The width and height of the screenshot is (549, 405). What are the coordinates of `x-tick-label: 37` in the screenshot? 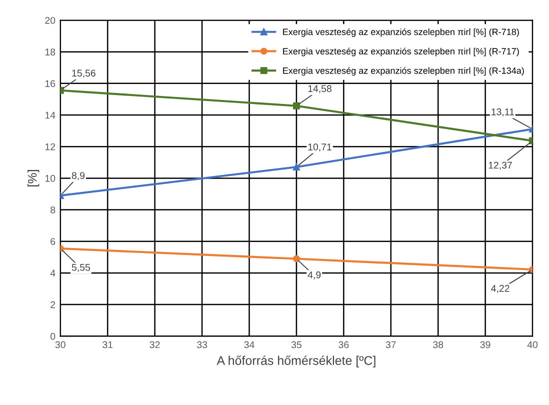 It's located at (391, 344).